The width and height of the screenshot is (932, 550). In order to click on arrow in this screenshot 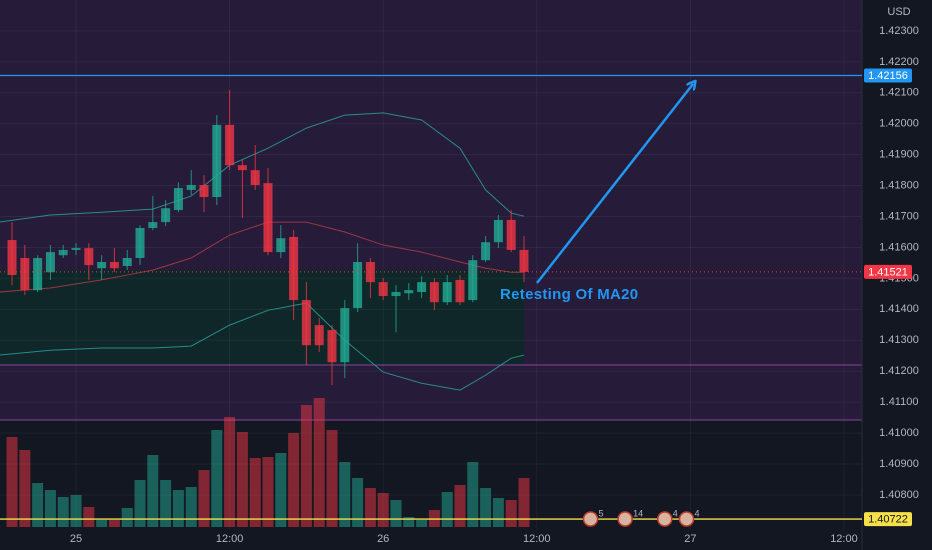, I will do `click(614, 184)`.